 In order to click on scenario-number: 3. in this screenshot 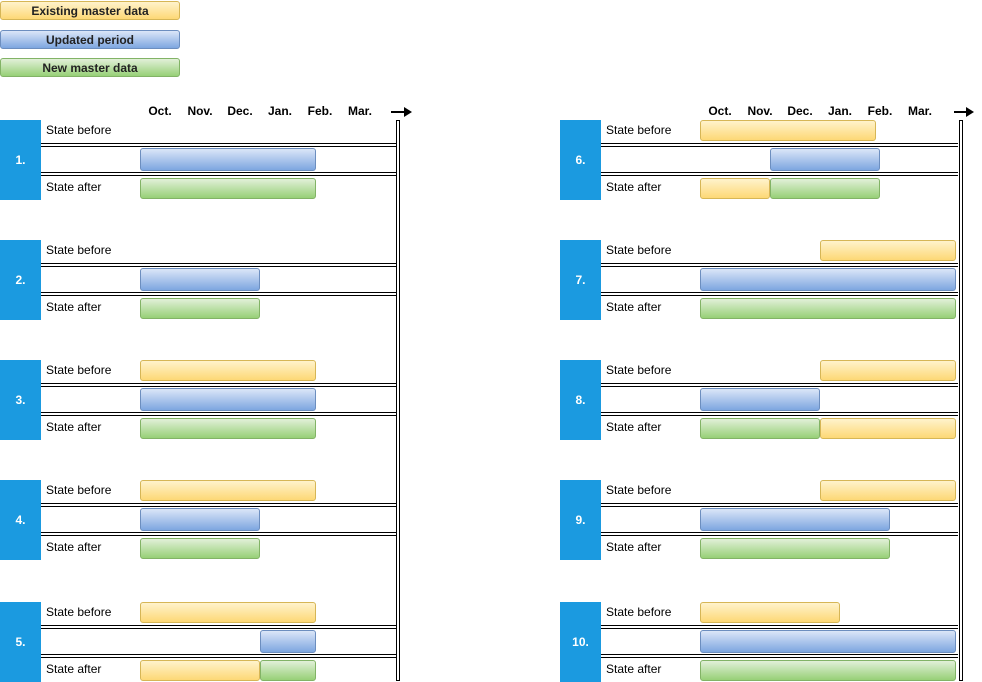, I will do `click(20, 400)`.